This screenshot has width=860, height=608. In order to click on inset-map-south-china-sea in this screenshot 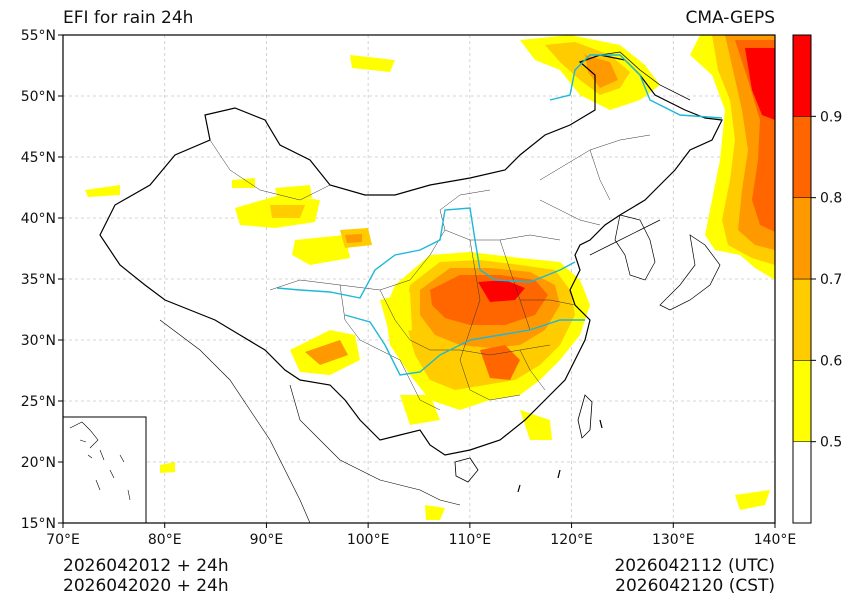, I will do `click(104, 470)`.